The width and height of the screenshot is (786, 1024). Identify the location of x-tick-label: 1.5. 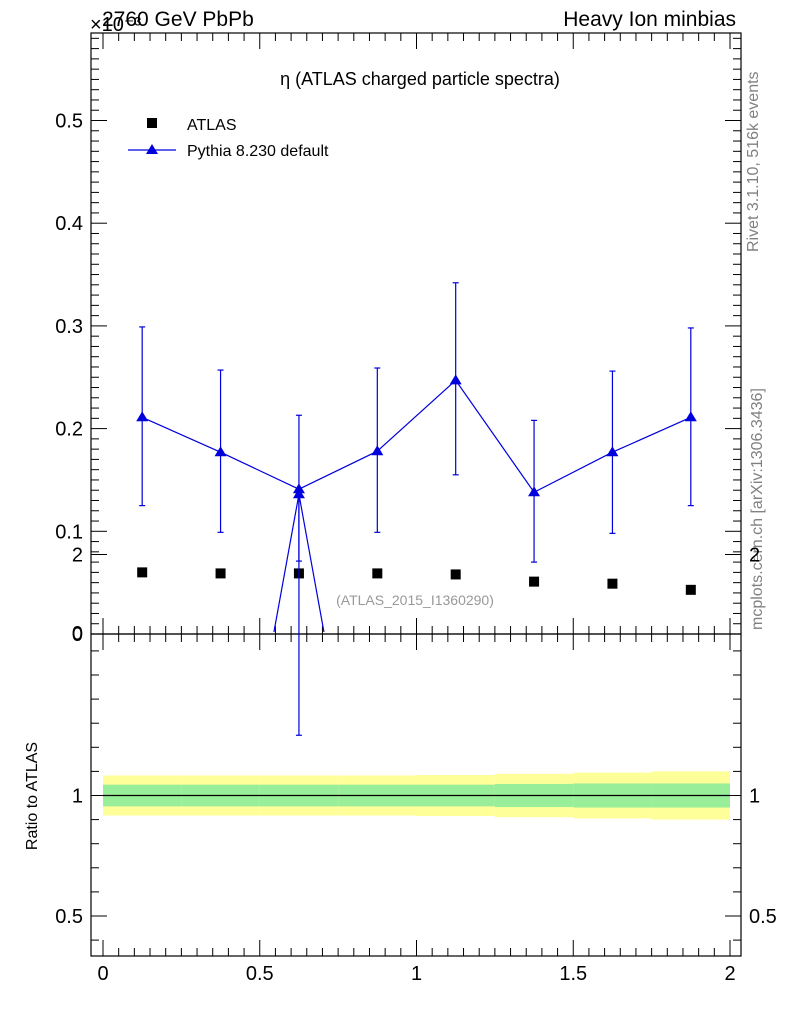
(573, 974).